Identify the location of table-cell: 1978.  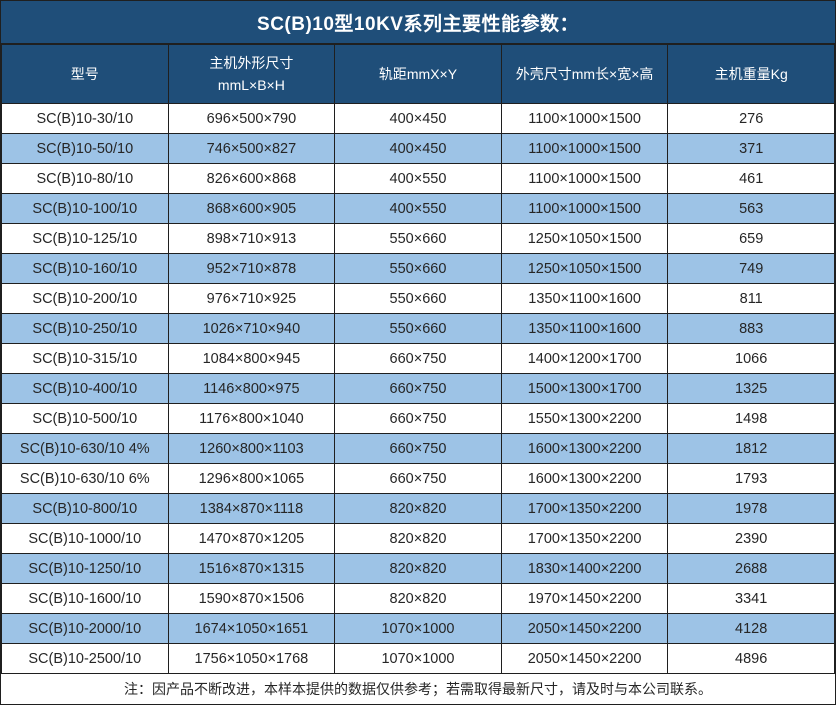
(751, 508).